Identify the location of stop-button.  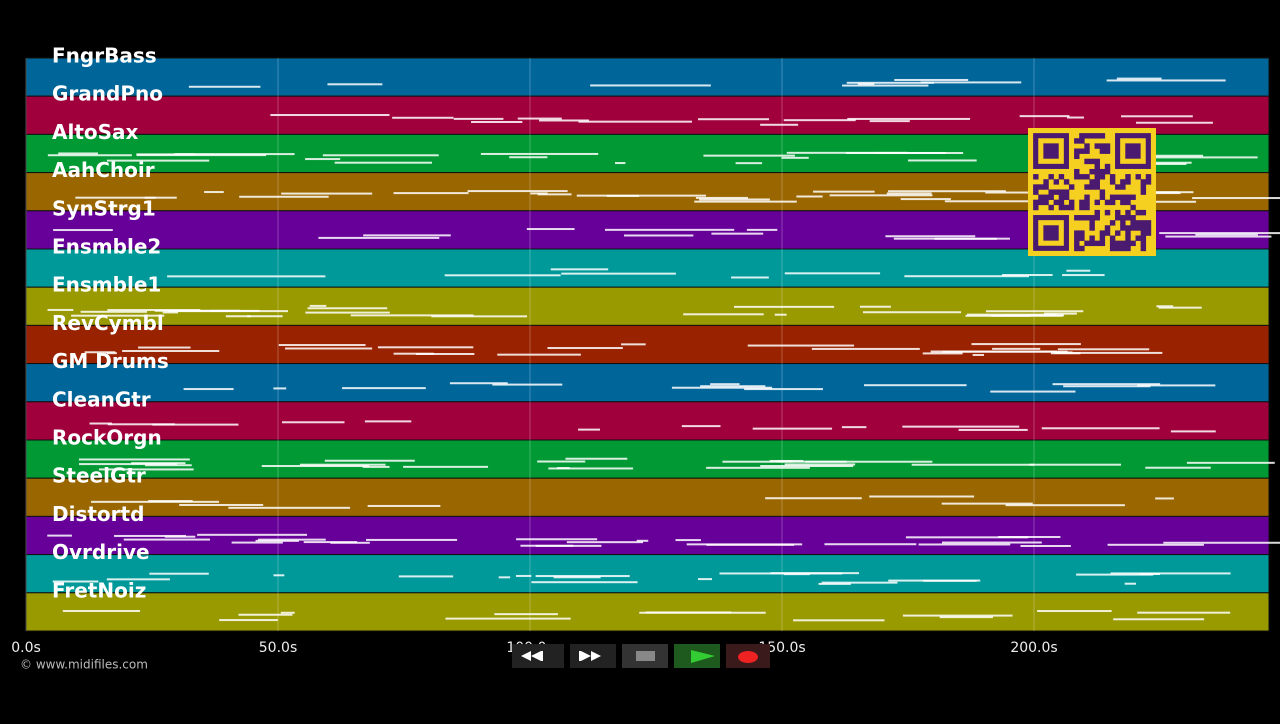
(645, 656).